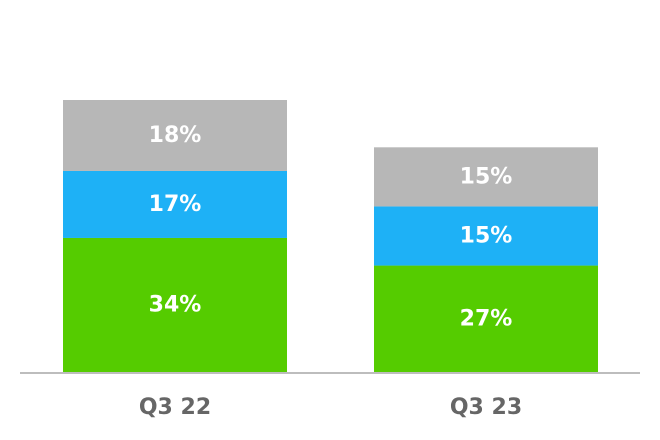  What do you see at coordinates (330, 407) in the screenshot?
I see `category-labels: Q3 22 Q3 23` at bounding box center [330, 407].